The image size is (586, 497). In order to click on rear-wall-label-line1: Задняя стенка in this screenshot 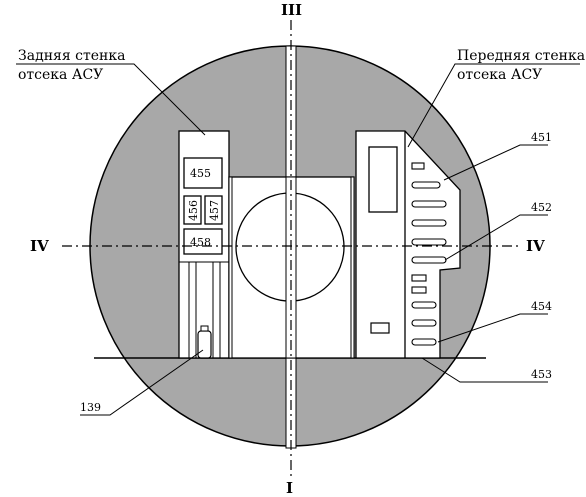, I will do `click(71, 56)`.